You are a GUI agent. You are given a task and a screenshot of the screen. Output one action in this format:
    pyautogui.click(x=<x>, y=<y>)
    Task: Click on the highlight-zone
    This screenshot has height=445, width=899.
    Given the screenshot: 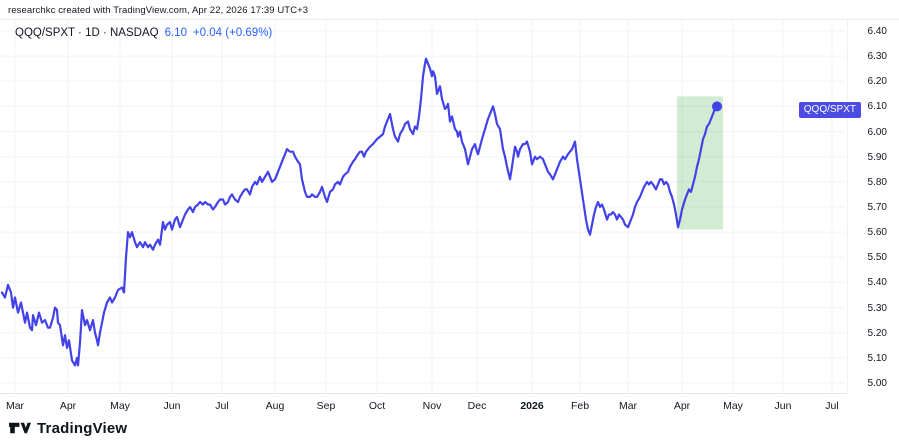 What is the action you would take?
    pyautogui.click(x=700, y=163)
    